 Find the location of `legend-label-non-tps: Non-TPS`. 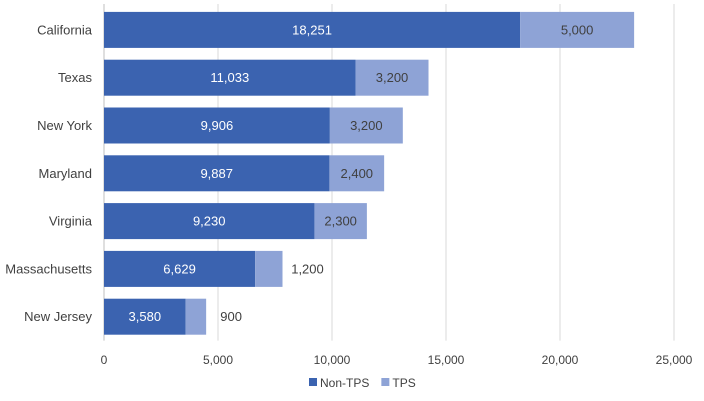

legend-label-non-tps: Non-TPS is located at coordinates (344, 383).